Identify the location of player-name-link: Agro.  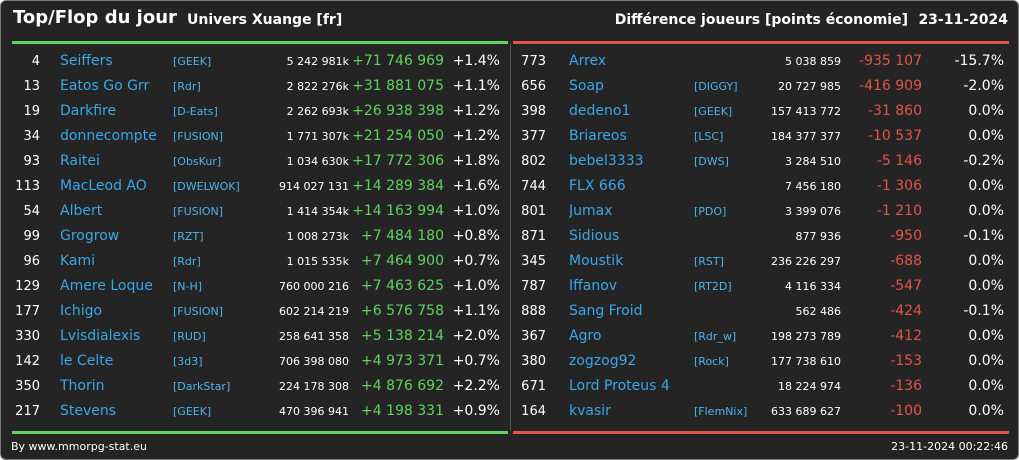
(585, 336).